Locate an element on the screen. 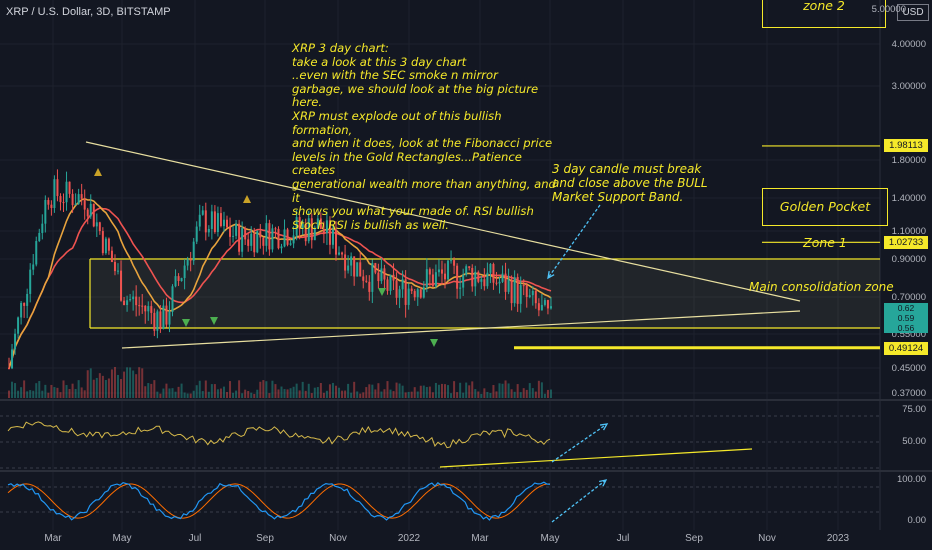 This screenshot has width=932, height=550. volume-bars is located at coordinates (280, 382).